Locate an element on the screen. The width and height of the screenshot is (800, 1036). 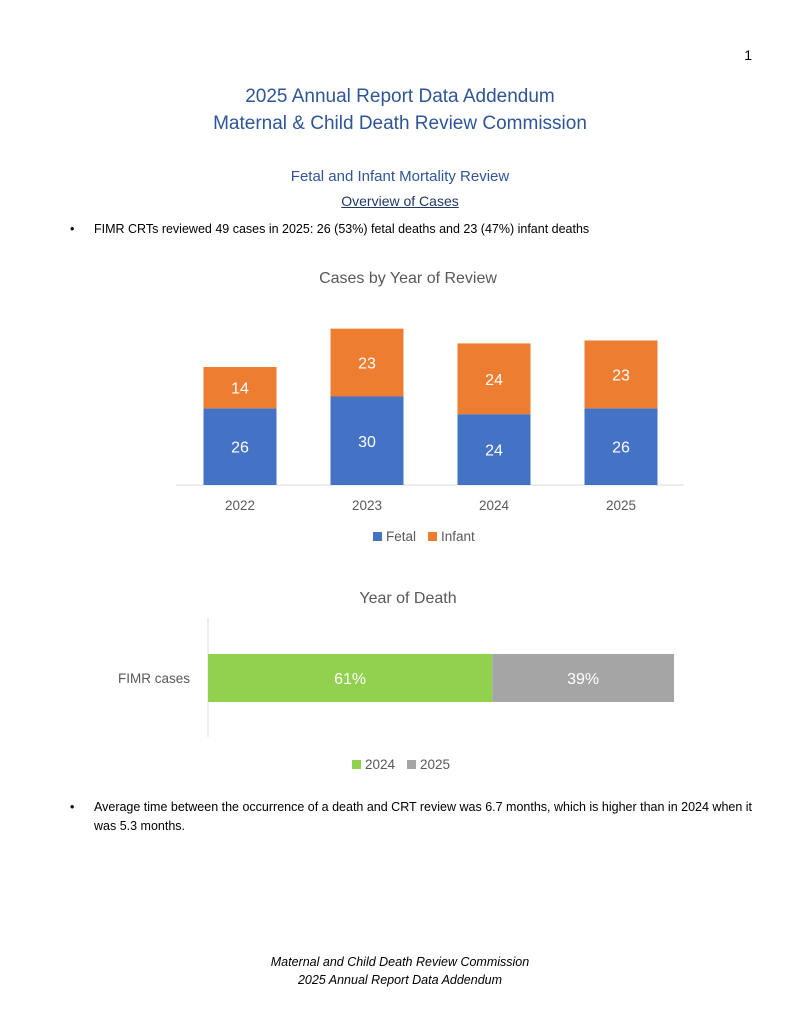
data-label: 30 is located at coordinates (367, 442).